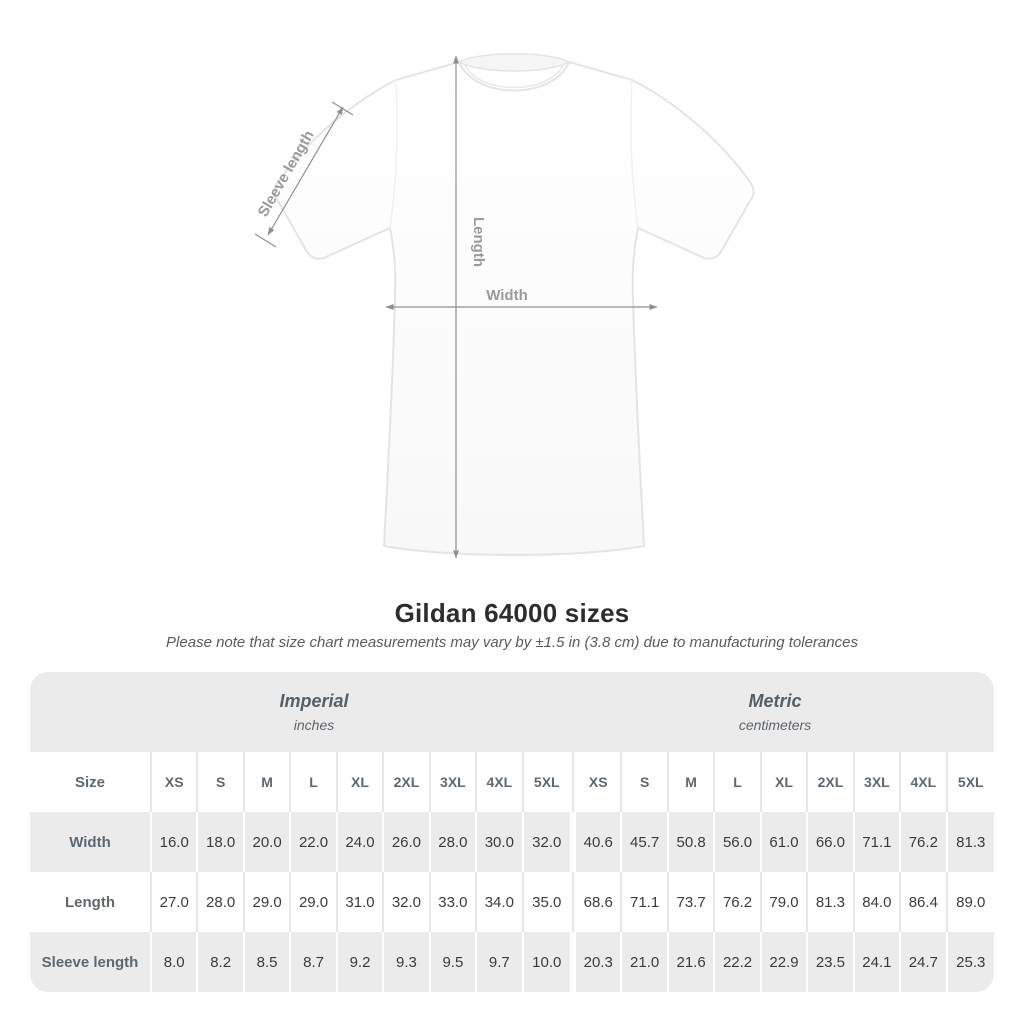 This screenshot has width=1024, height=1024. What do you see at coordinates (500, 962) in the screenshot?
I see `imperial-value-cell: 9.7` at bounding box center [500, 962].